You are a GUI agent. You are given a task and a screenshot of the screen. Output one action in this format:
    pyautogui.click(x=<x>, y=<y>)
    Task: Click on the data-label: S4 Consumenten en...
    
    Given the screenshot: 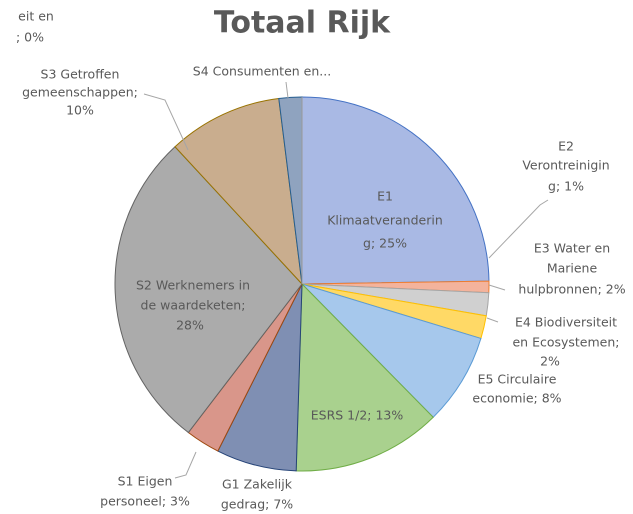 What is the action you would take?
    pyautogui.click(x=262, y=71)
    